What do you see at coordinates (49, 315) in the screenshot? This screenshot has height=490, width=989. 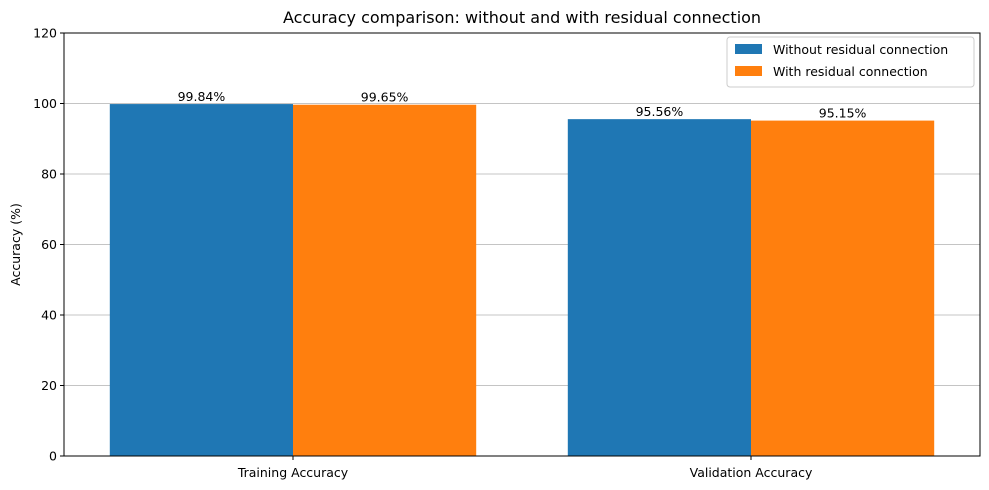 I see `y-tick-label: 40` at bounding box center [49, 315].